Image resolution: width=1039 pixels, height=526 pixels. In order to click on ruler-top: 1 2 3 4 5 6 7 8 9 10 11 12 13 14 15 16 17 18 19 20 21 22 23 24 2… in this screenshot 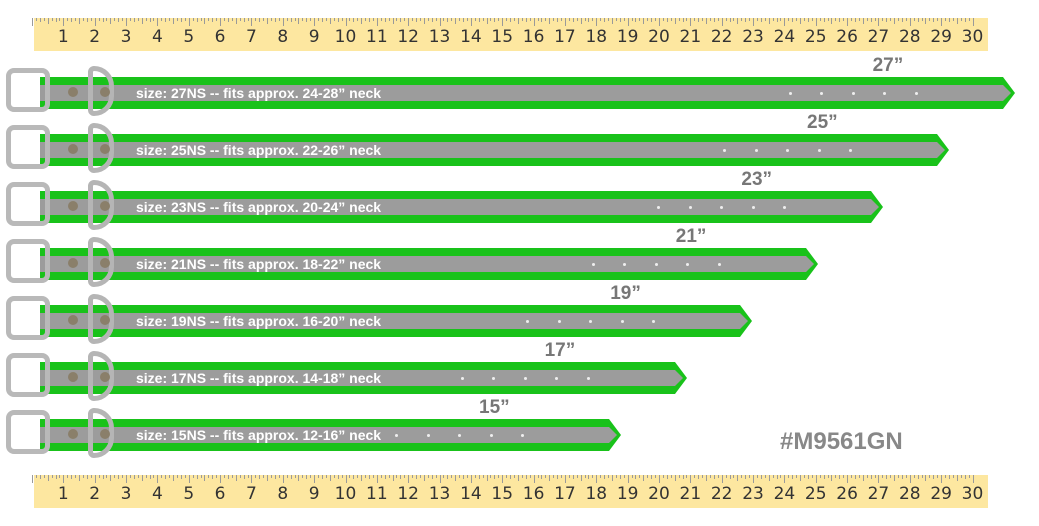, I will do `click(510, 34)`.